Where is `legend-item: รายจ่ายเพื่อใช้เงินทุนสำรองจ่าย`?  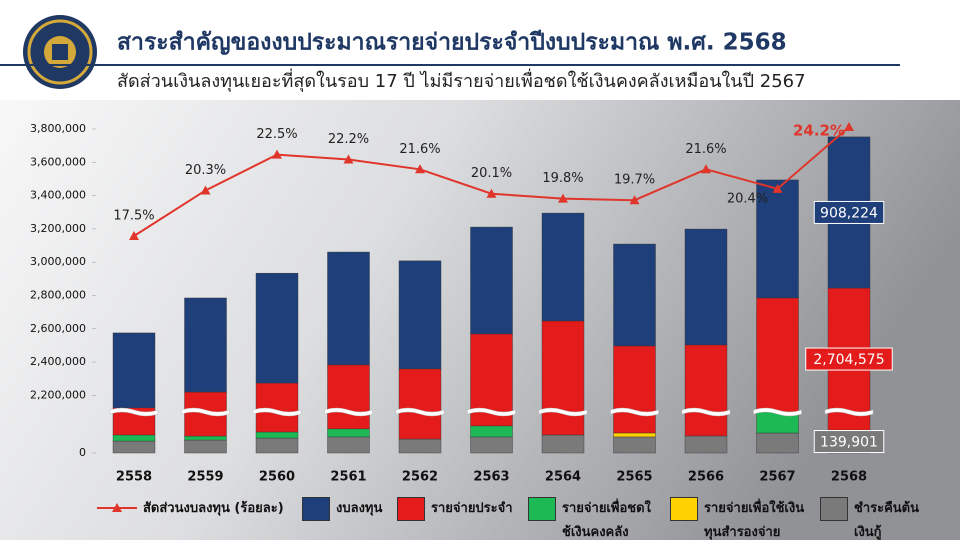
legend-item: รายจ่ายเพื่อใช้เงินทุนสำรองจ่าย is located at coordinates (740, 518).